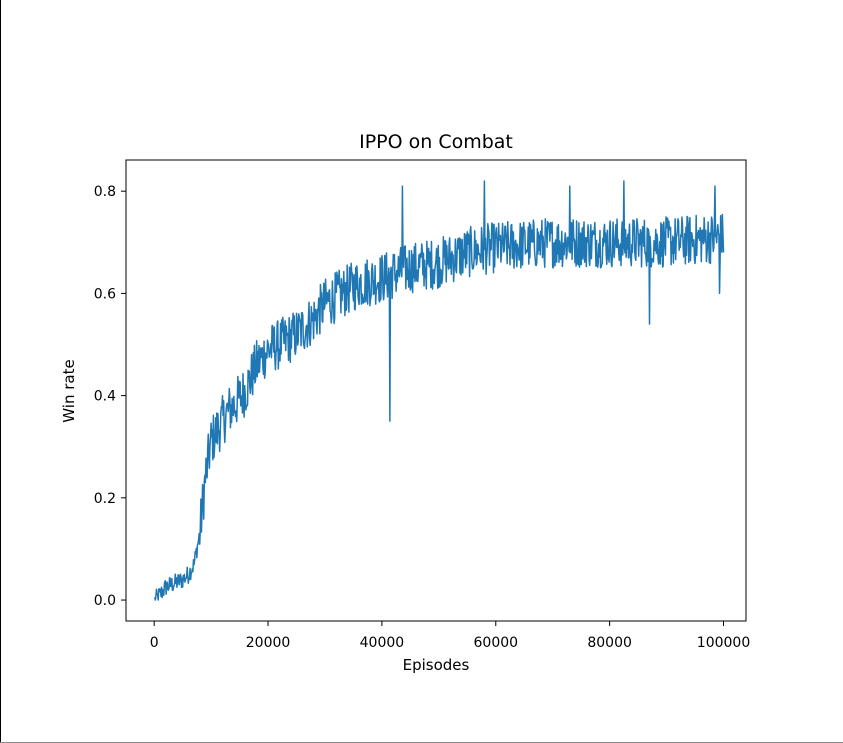 This screenshot has width=843, height=743. What do you see at coordinates (609, 643) in the screenshot?
I see `x-tick-label: 80000` at bounding box center [609, 643].